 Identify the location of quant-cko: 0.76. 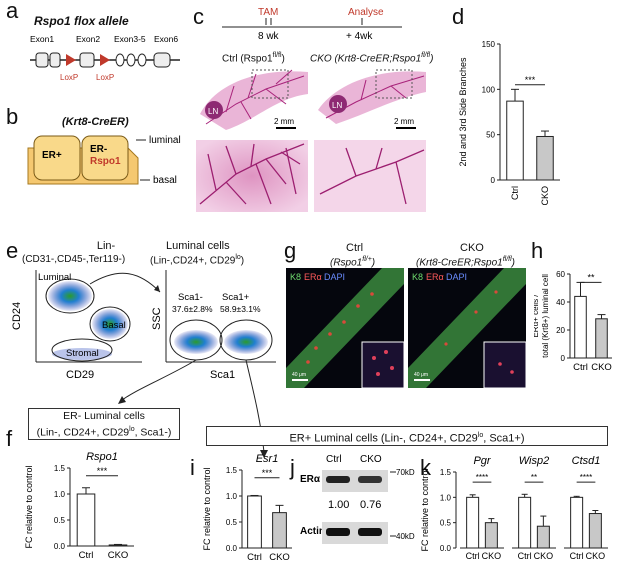
(370, 505).